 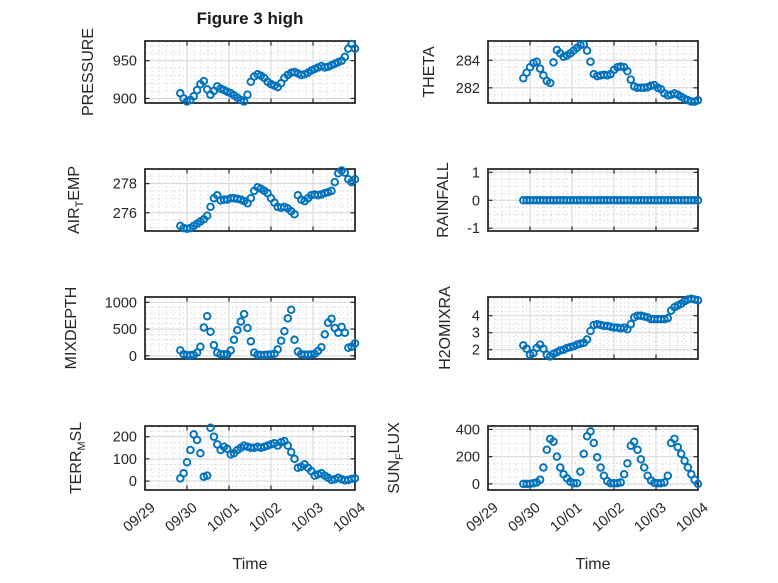 I want to click on y-tick-label: 3, so click(x=476, y=334).